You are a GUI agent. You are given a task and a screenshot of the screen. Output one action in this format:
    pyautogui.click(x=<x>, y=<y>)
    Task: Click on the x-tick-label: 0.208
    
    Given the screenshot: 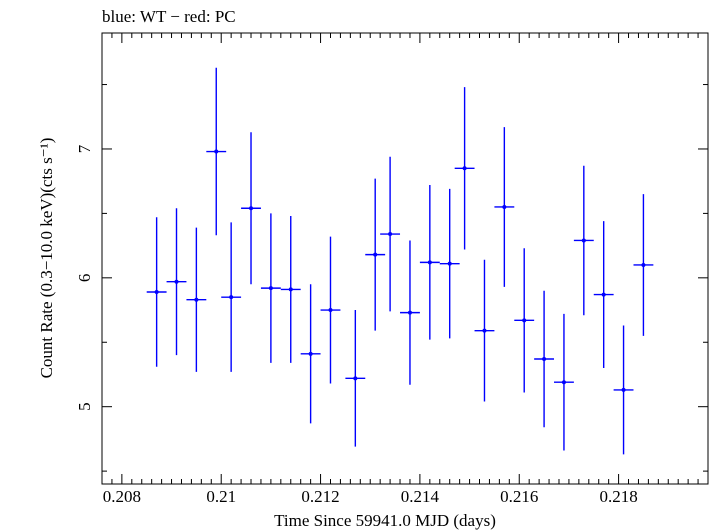 What is the action you would take?
    pyautogui.click(x=122, y=496)
    